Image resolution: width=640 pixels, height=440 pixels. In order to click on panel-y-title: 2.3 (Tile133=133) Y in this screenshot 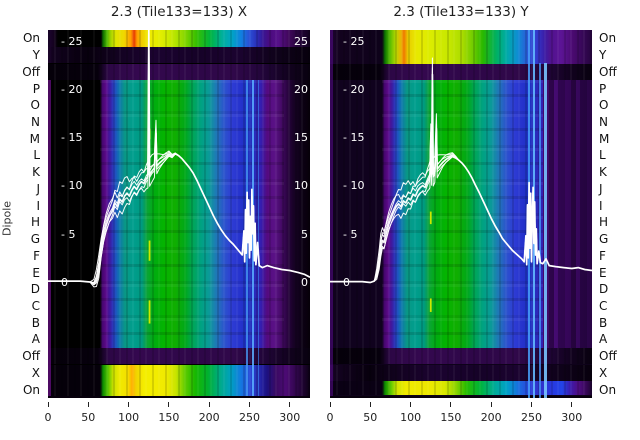, I will do `click(461, 12)`.